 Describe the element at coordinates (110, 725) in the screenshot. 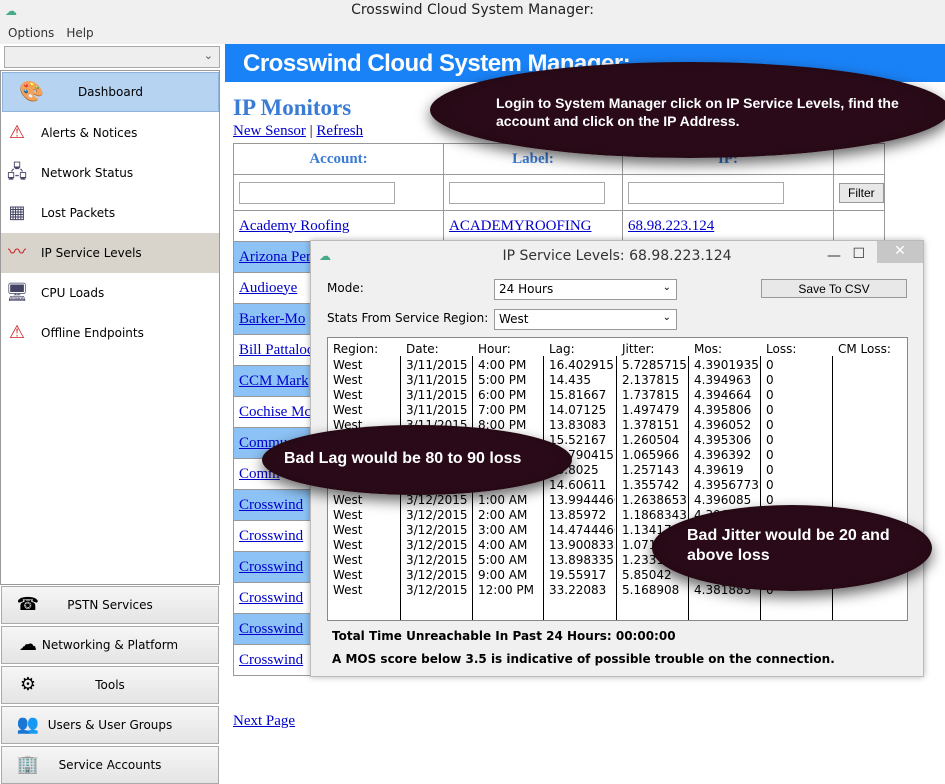

I see `panel-users-user-groups: 👥 Users & User Groups` at that location.